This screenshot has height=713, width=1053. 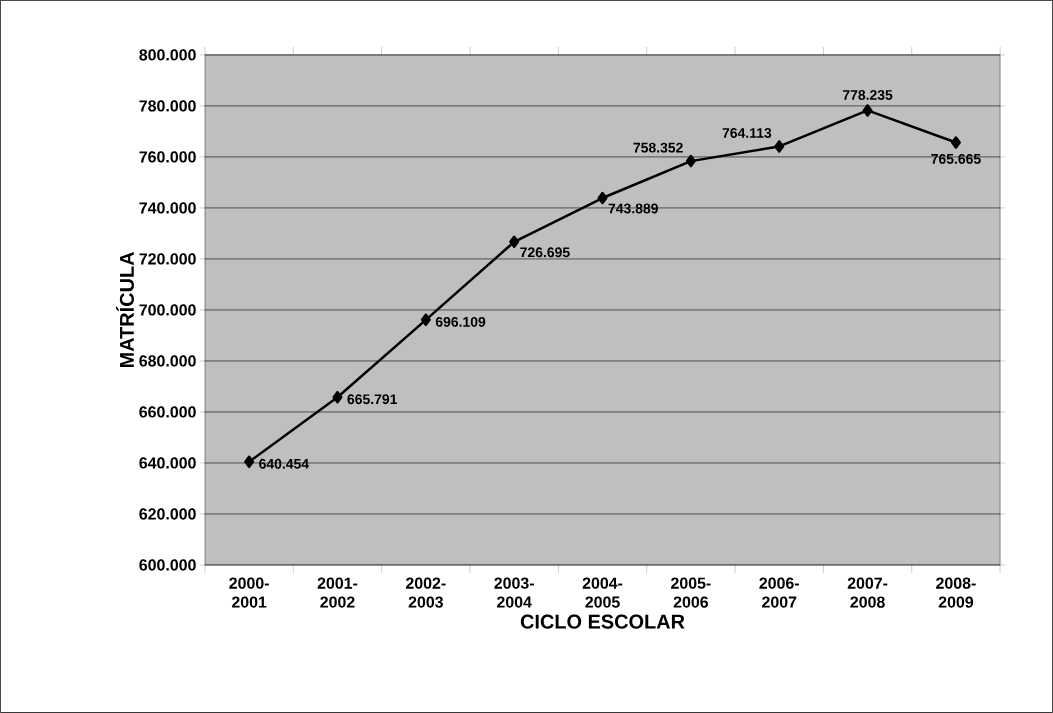 What do you see at coordinates (779, 592) in the screenshot?
I see `x-tick-label: 2006-2007` at bounding box center [779, 592].